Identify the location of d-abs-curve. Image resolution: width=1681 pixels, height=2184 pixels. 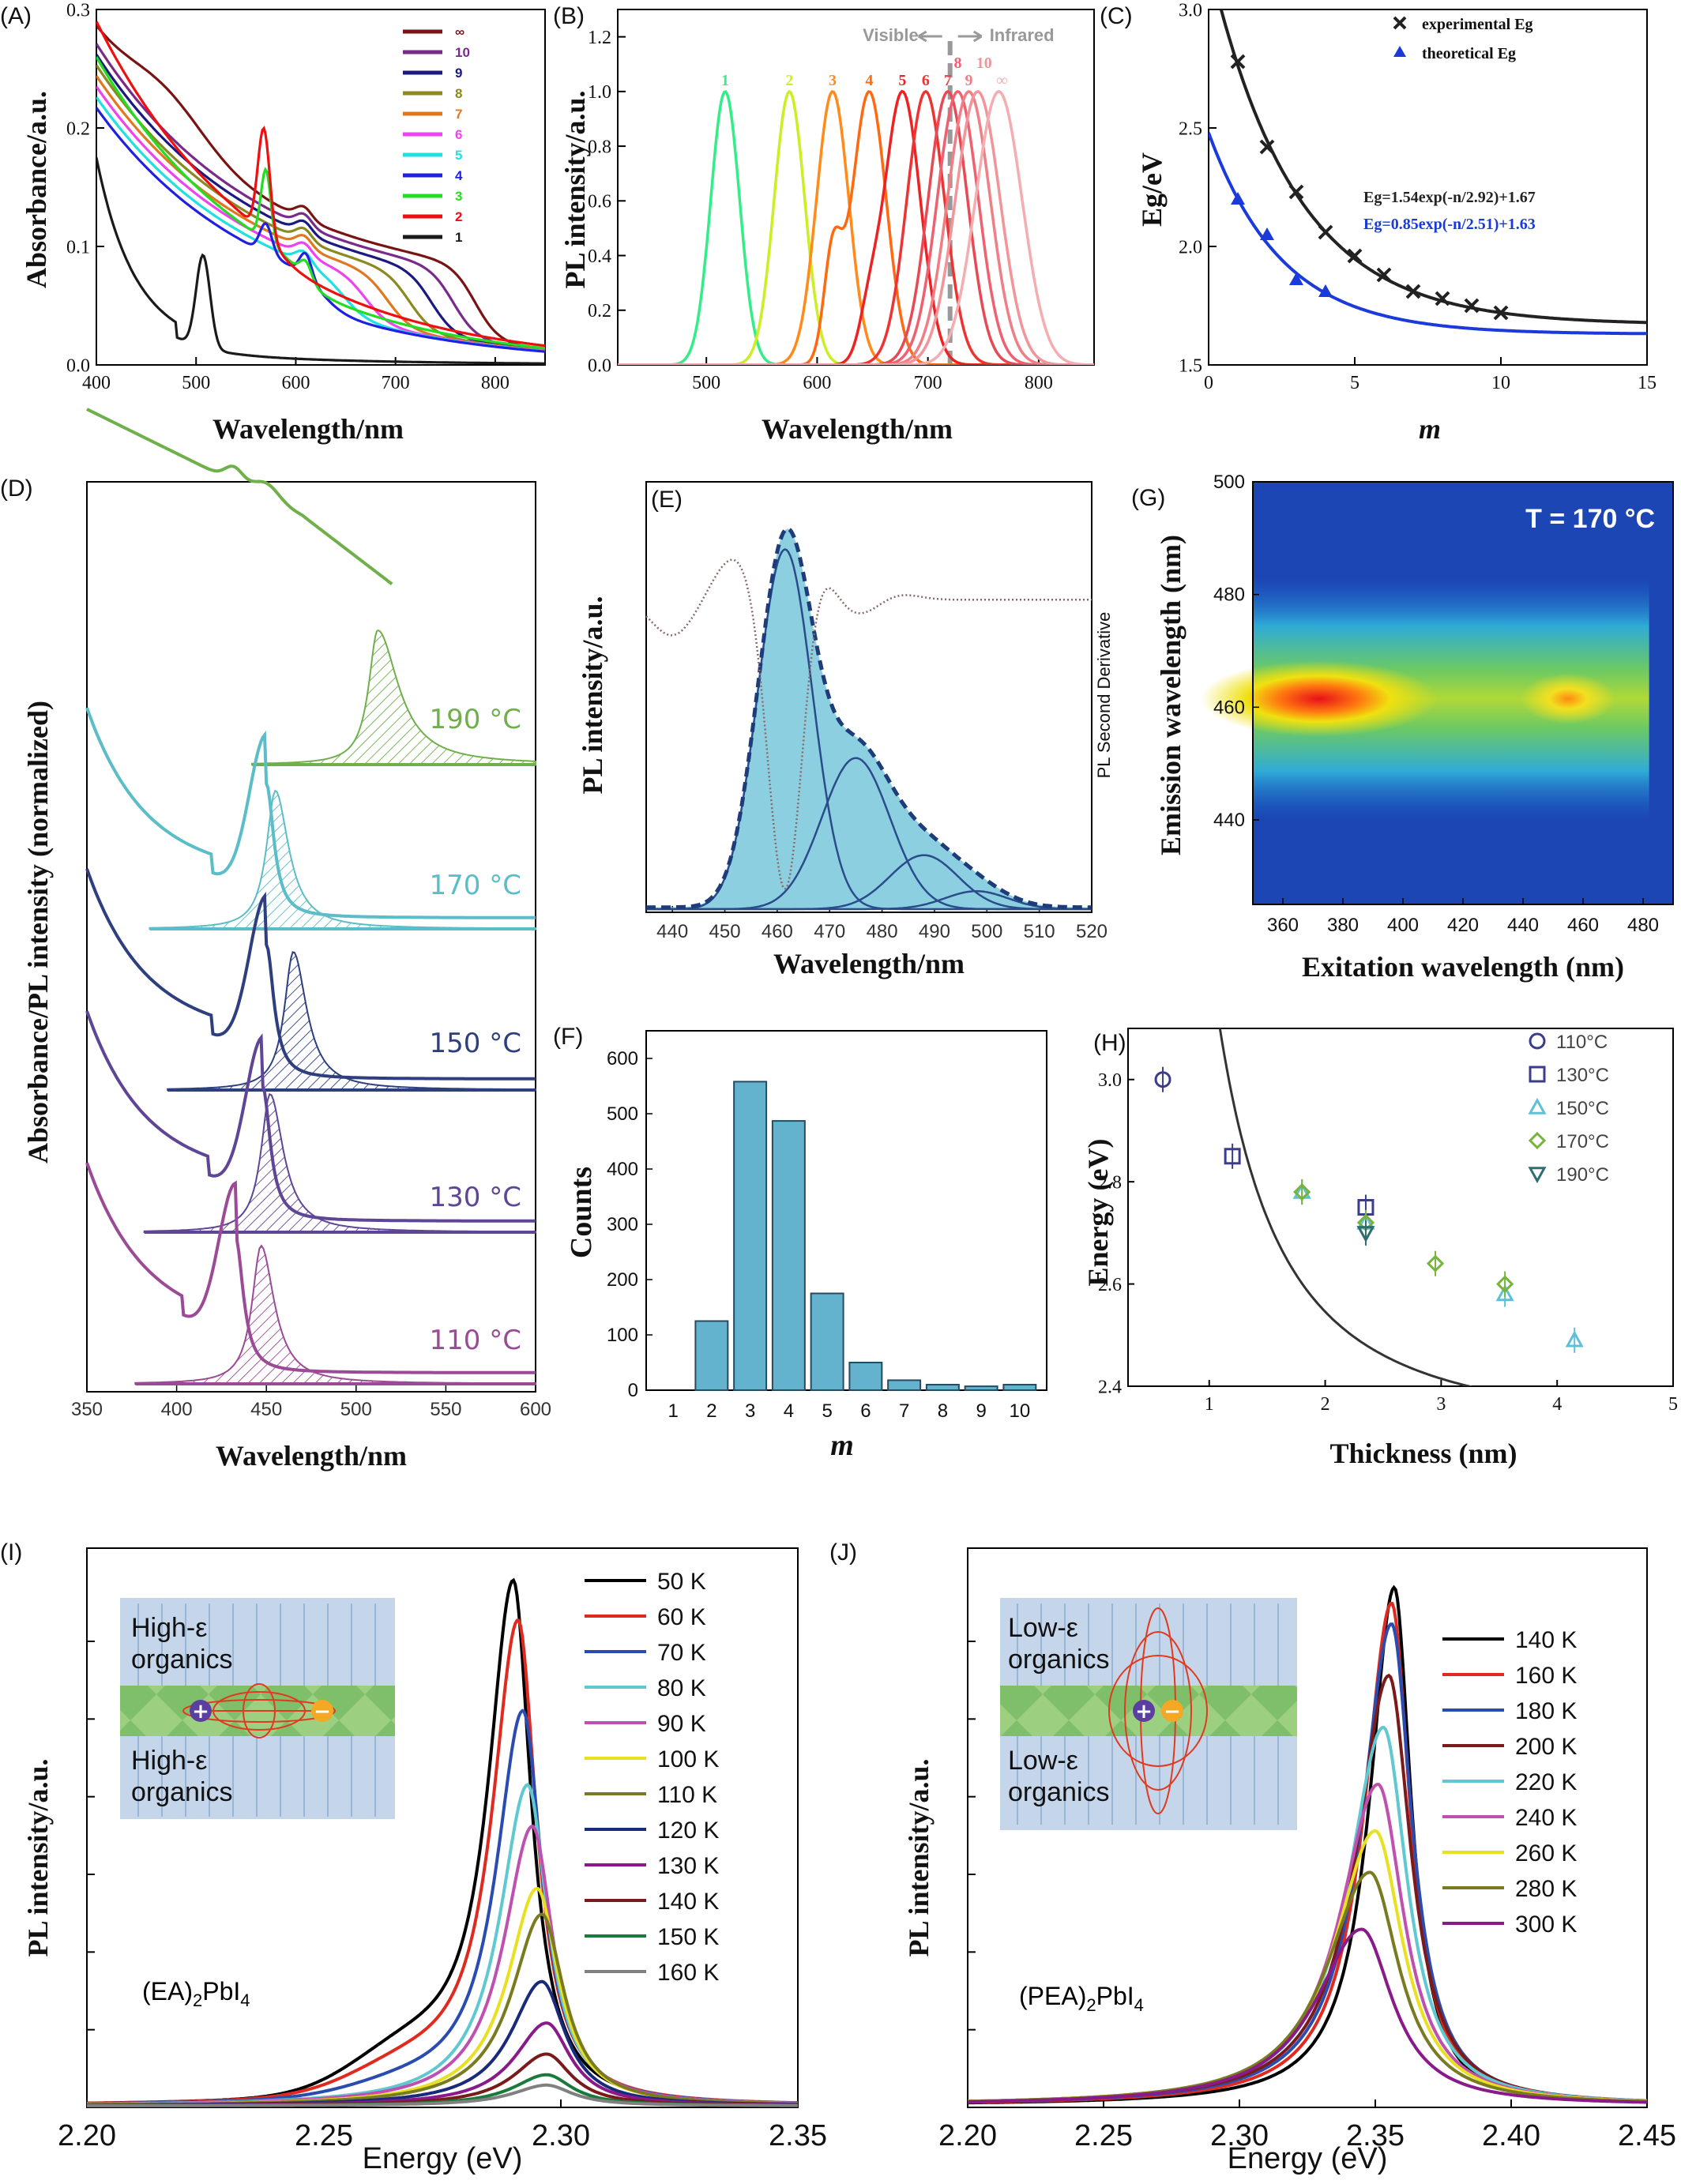
(310, 1268).